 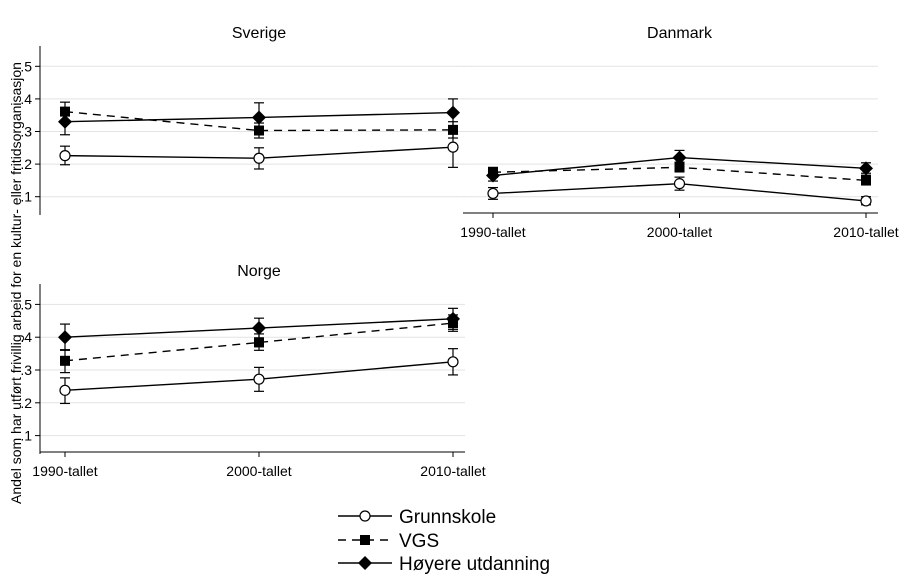 What do you see at coordinates (679, 232) in the screenshot?
I see `x-tick-label-danmark: 2000-tallet` at bounding box center [679, 232].